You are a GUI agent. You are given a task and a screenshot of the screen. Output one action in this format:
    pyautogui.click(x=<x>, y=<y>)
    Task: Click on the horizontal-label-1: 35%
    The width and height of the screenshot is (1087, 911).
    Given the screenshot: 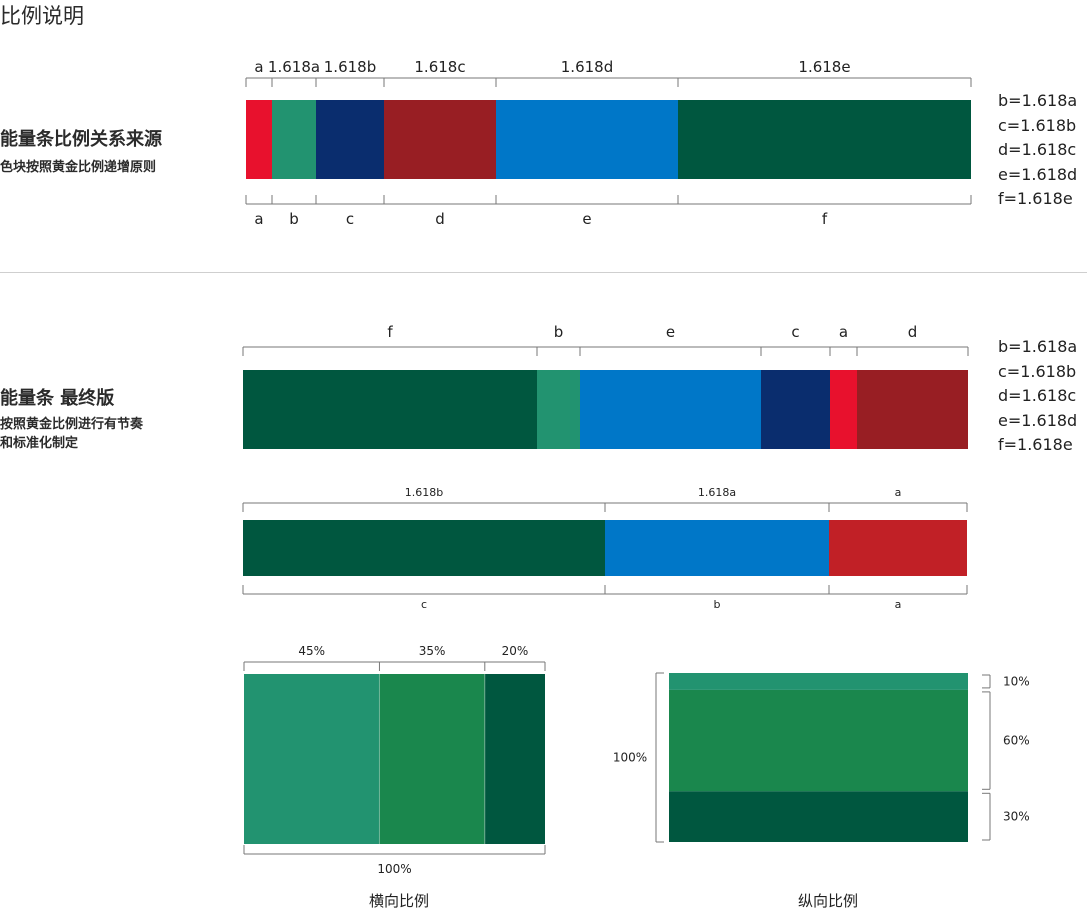 What is the action you would take?
    pyautogui.click(x=432, y=651)
    